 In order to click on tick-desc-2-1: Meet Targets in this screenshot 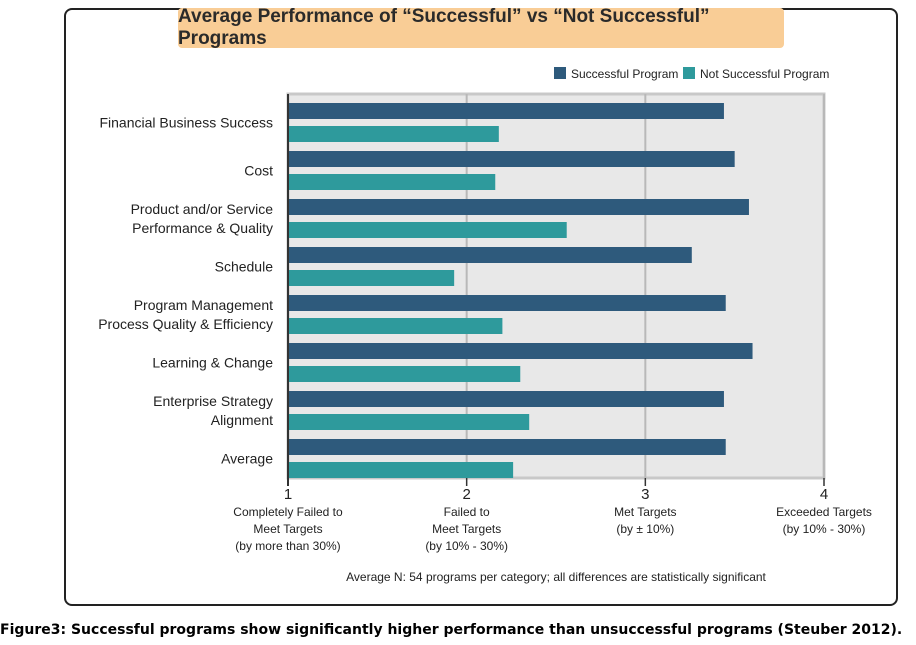, I will do `click(466, 529)`.